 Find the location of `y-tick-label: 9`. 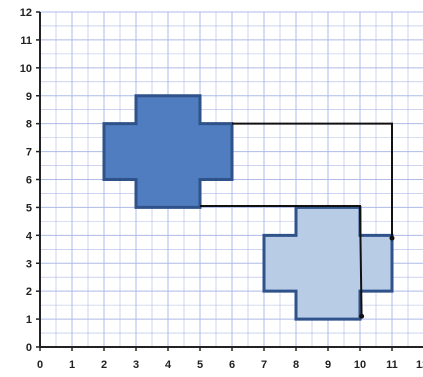

y-tick-label: 9 is located at coordinates (29, 97).